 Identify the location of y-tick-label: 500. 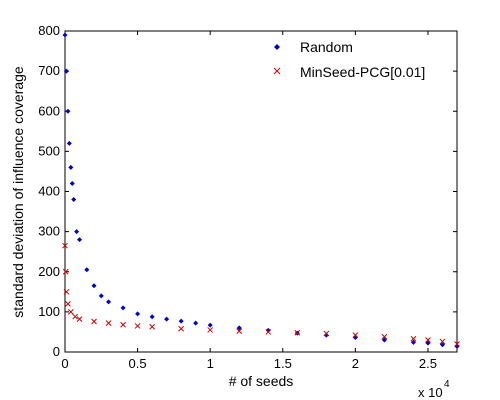
(49, 150).